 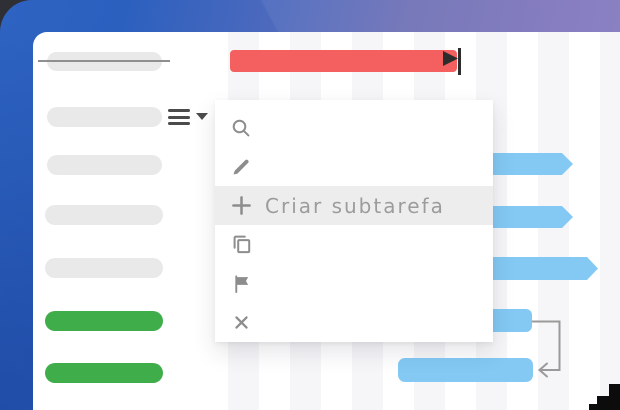 What do you see at coordinates (241, 284) in the screenshot?
I see `flag-icon` at bounding box center [241, 284].